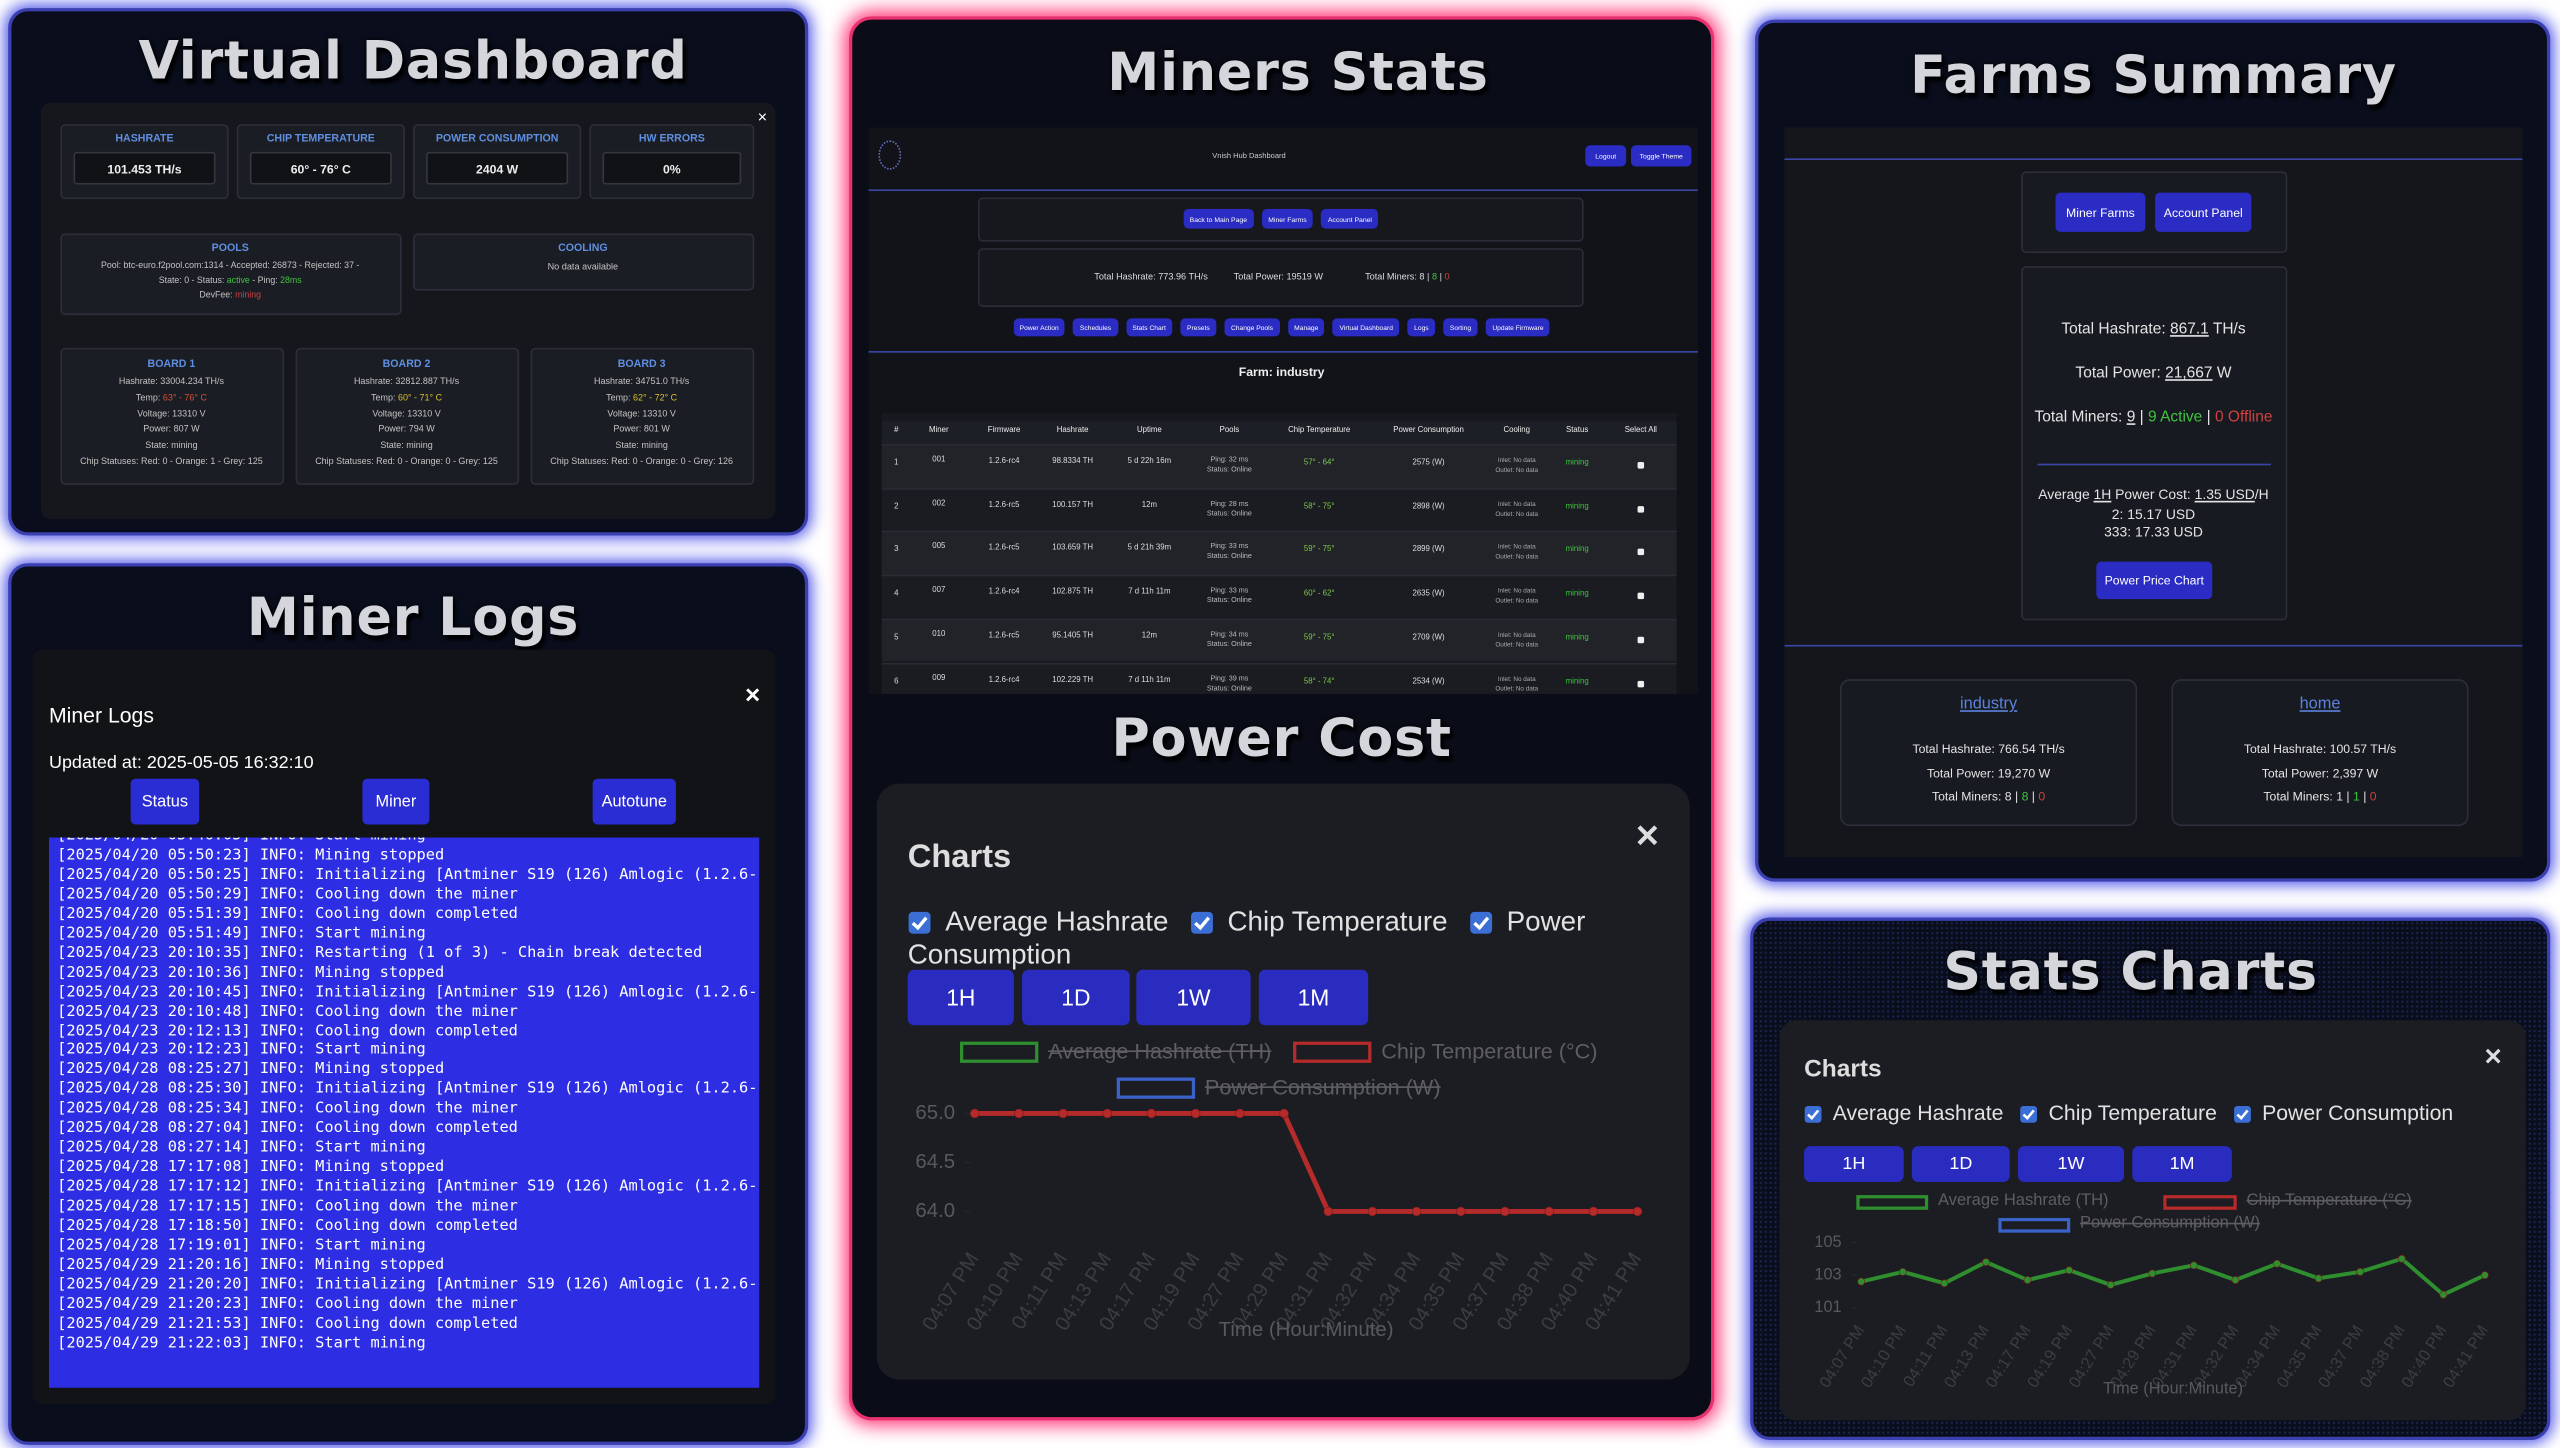 This screenshot has height=1448, width=2560. I want to click on separator, so click(1283, 352).